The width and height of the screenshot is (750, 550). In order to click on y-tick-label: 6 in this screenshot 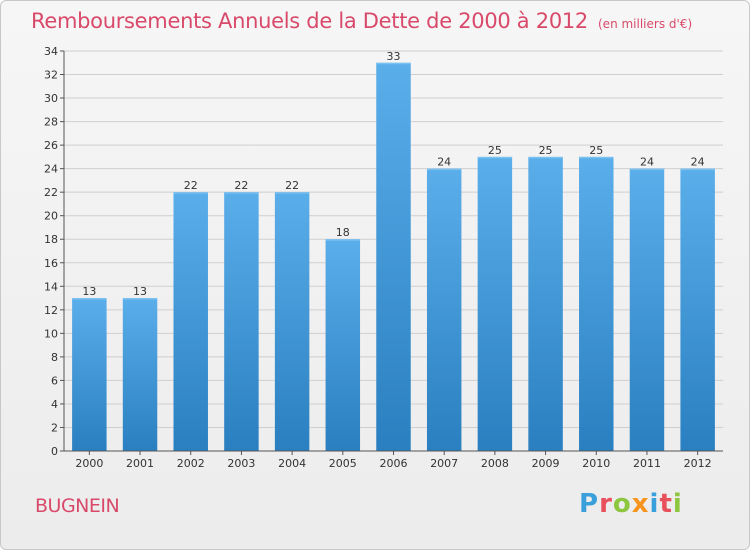, I will do `click(54, 380)`.